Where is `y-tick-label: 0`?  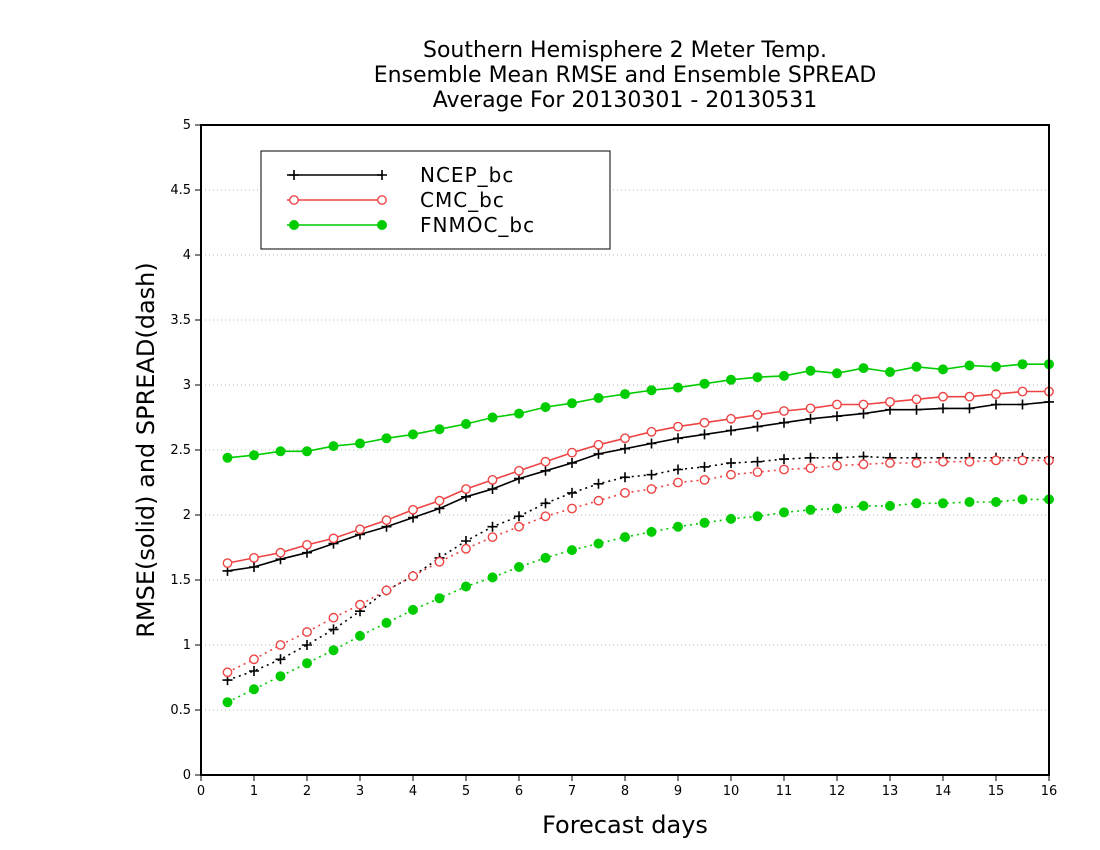 y-tick-label: 0 is located at coordinates (187, 775).